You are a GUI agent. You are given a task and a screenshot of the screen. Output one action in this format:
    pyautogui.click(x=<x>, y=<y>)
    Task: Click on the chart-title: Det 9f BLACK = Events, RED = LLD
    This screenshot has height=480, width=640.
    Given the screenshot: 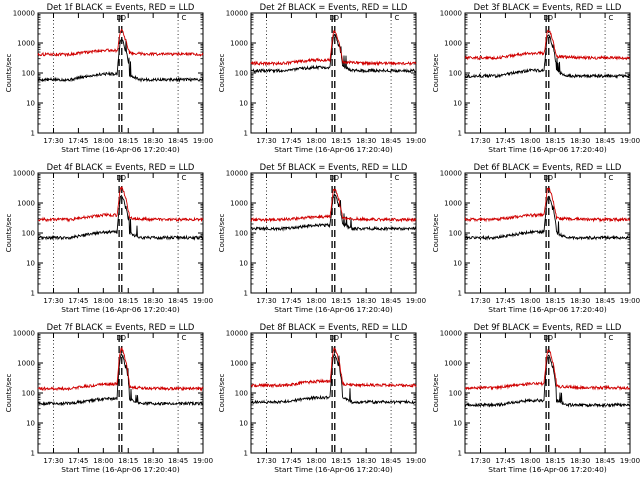 What is the action you would take?
    pyautogui.click(x=548, y=327)
    